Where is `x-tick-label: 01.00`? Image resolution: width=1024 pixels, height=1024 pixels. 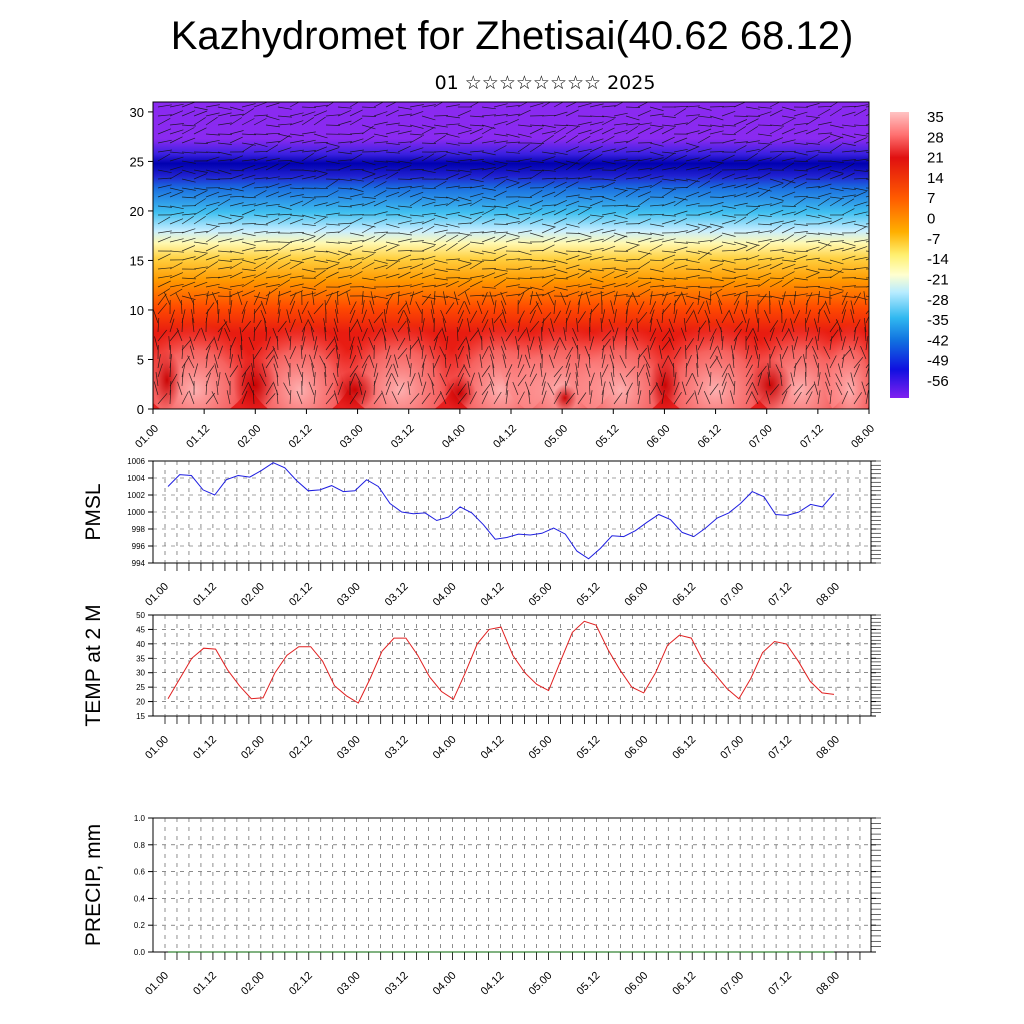 x-tick-label: 01.00 is located at coordinates (157, 595).